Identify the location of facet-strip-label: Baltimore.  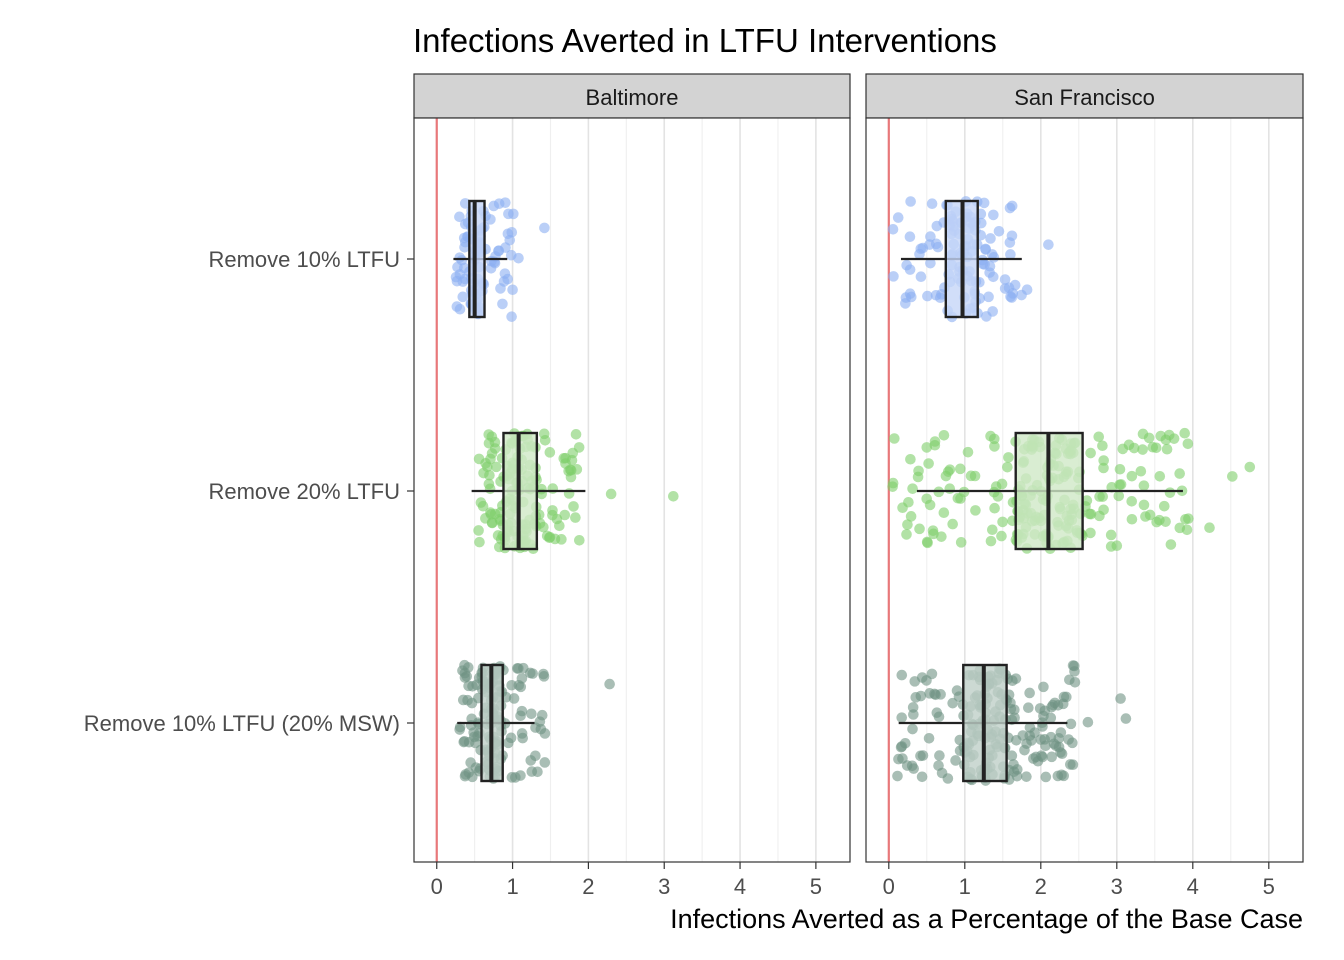
(632, 97).